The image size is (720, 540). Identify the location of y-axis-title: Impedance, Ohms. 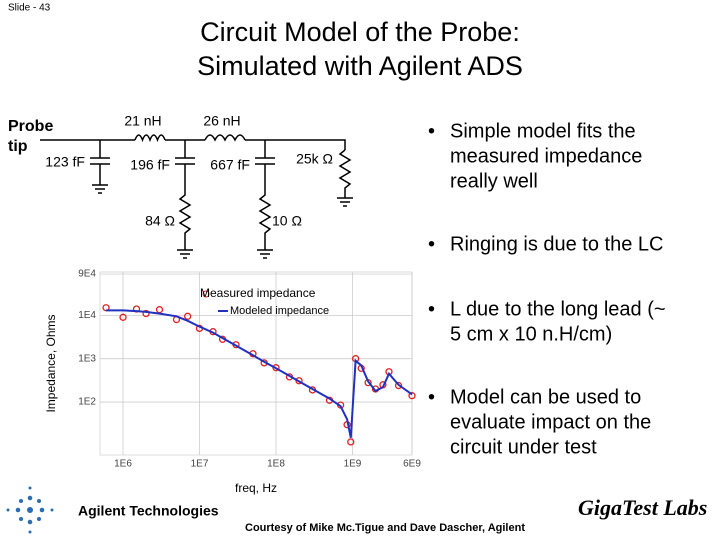
(51, 363).